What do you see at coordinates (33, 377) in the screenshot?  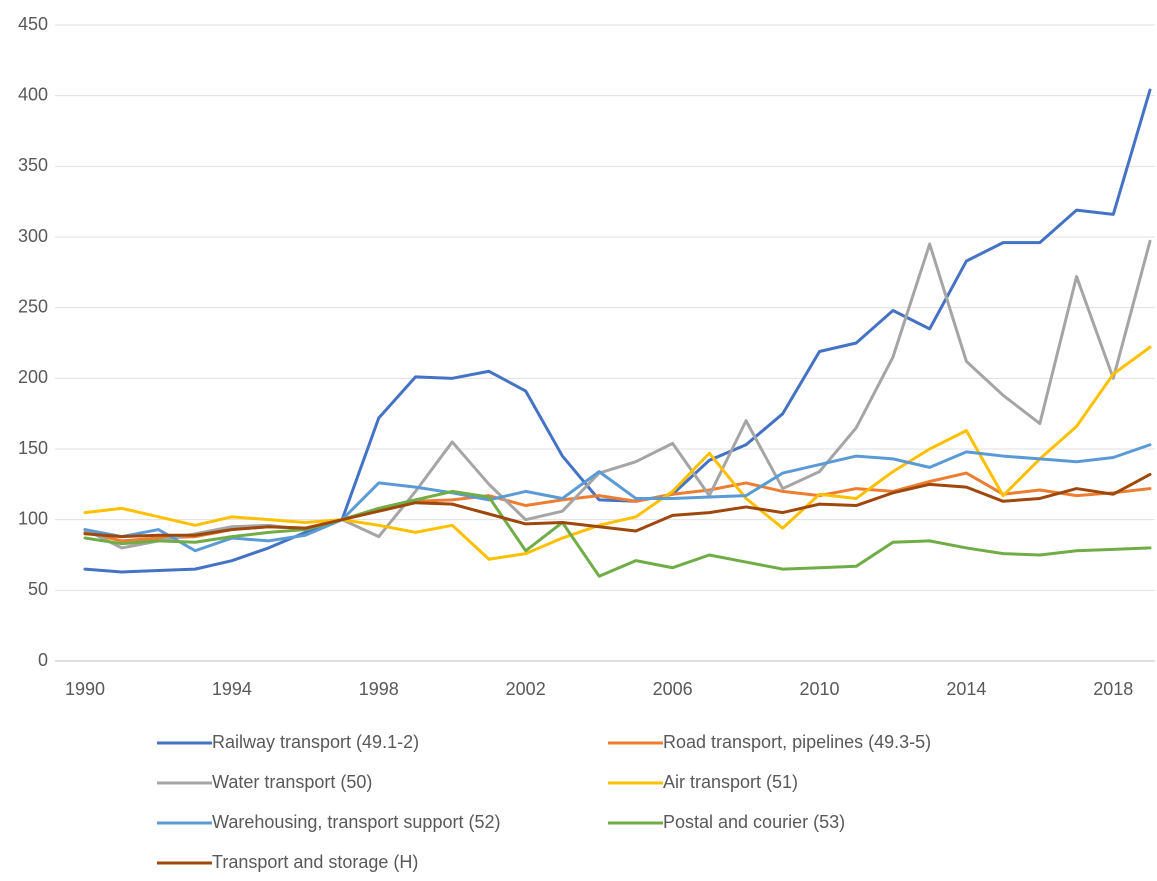 I see `y-tick-label: 200` at bounding box center [33, 377].